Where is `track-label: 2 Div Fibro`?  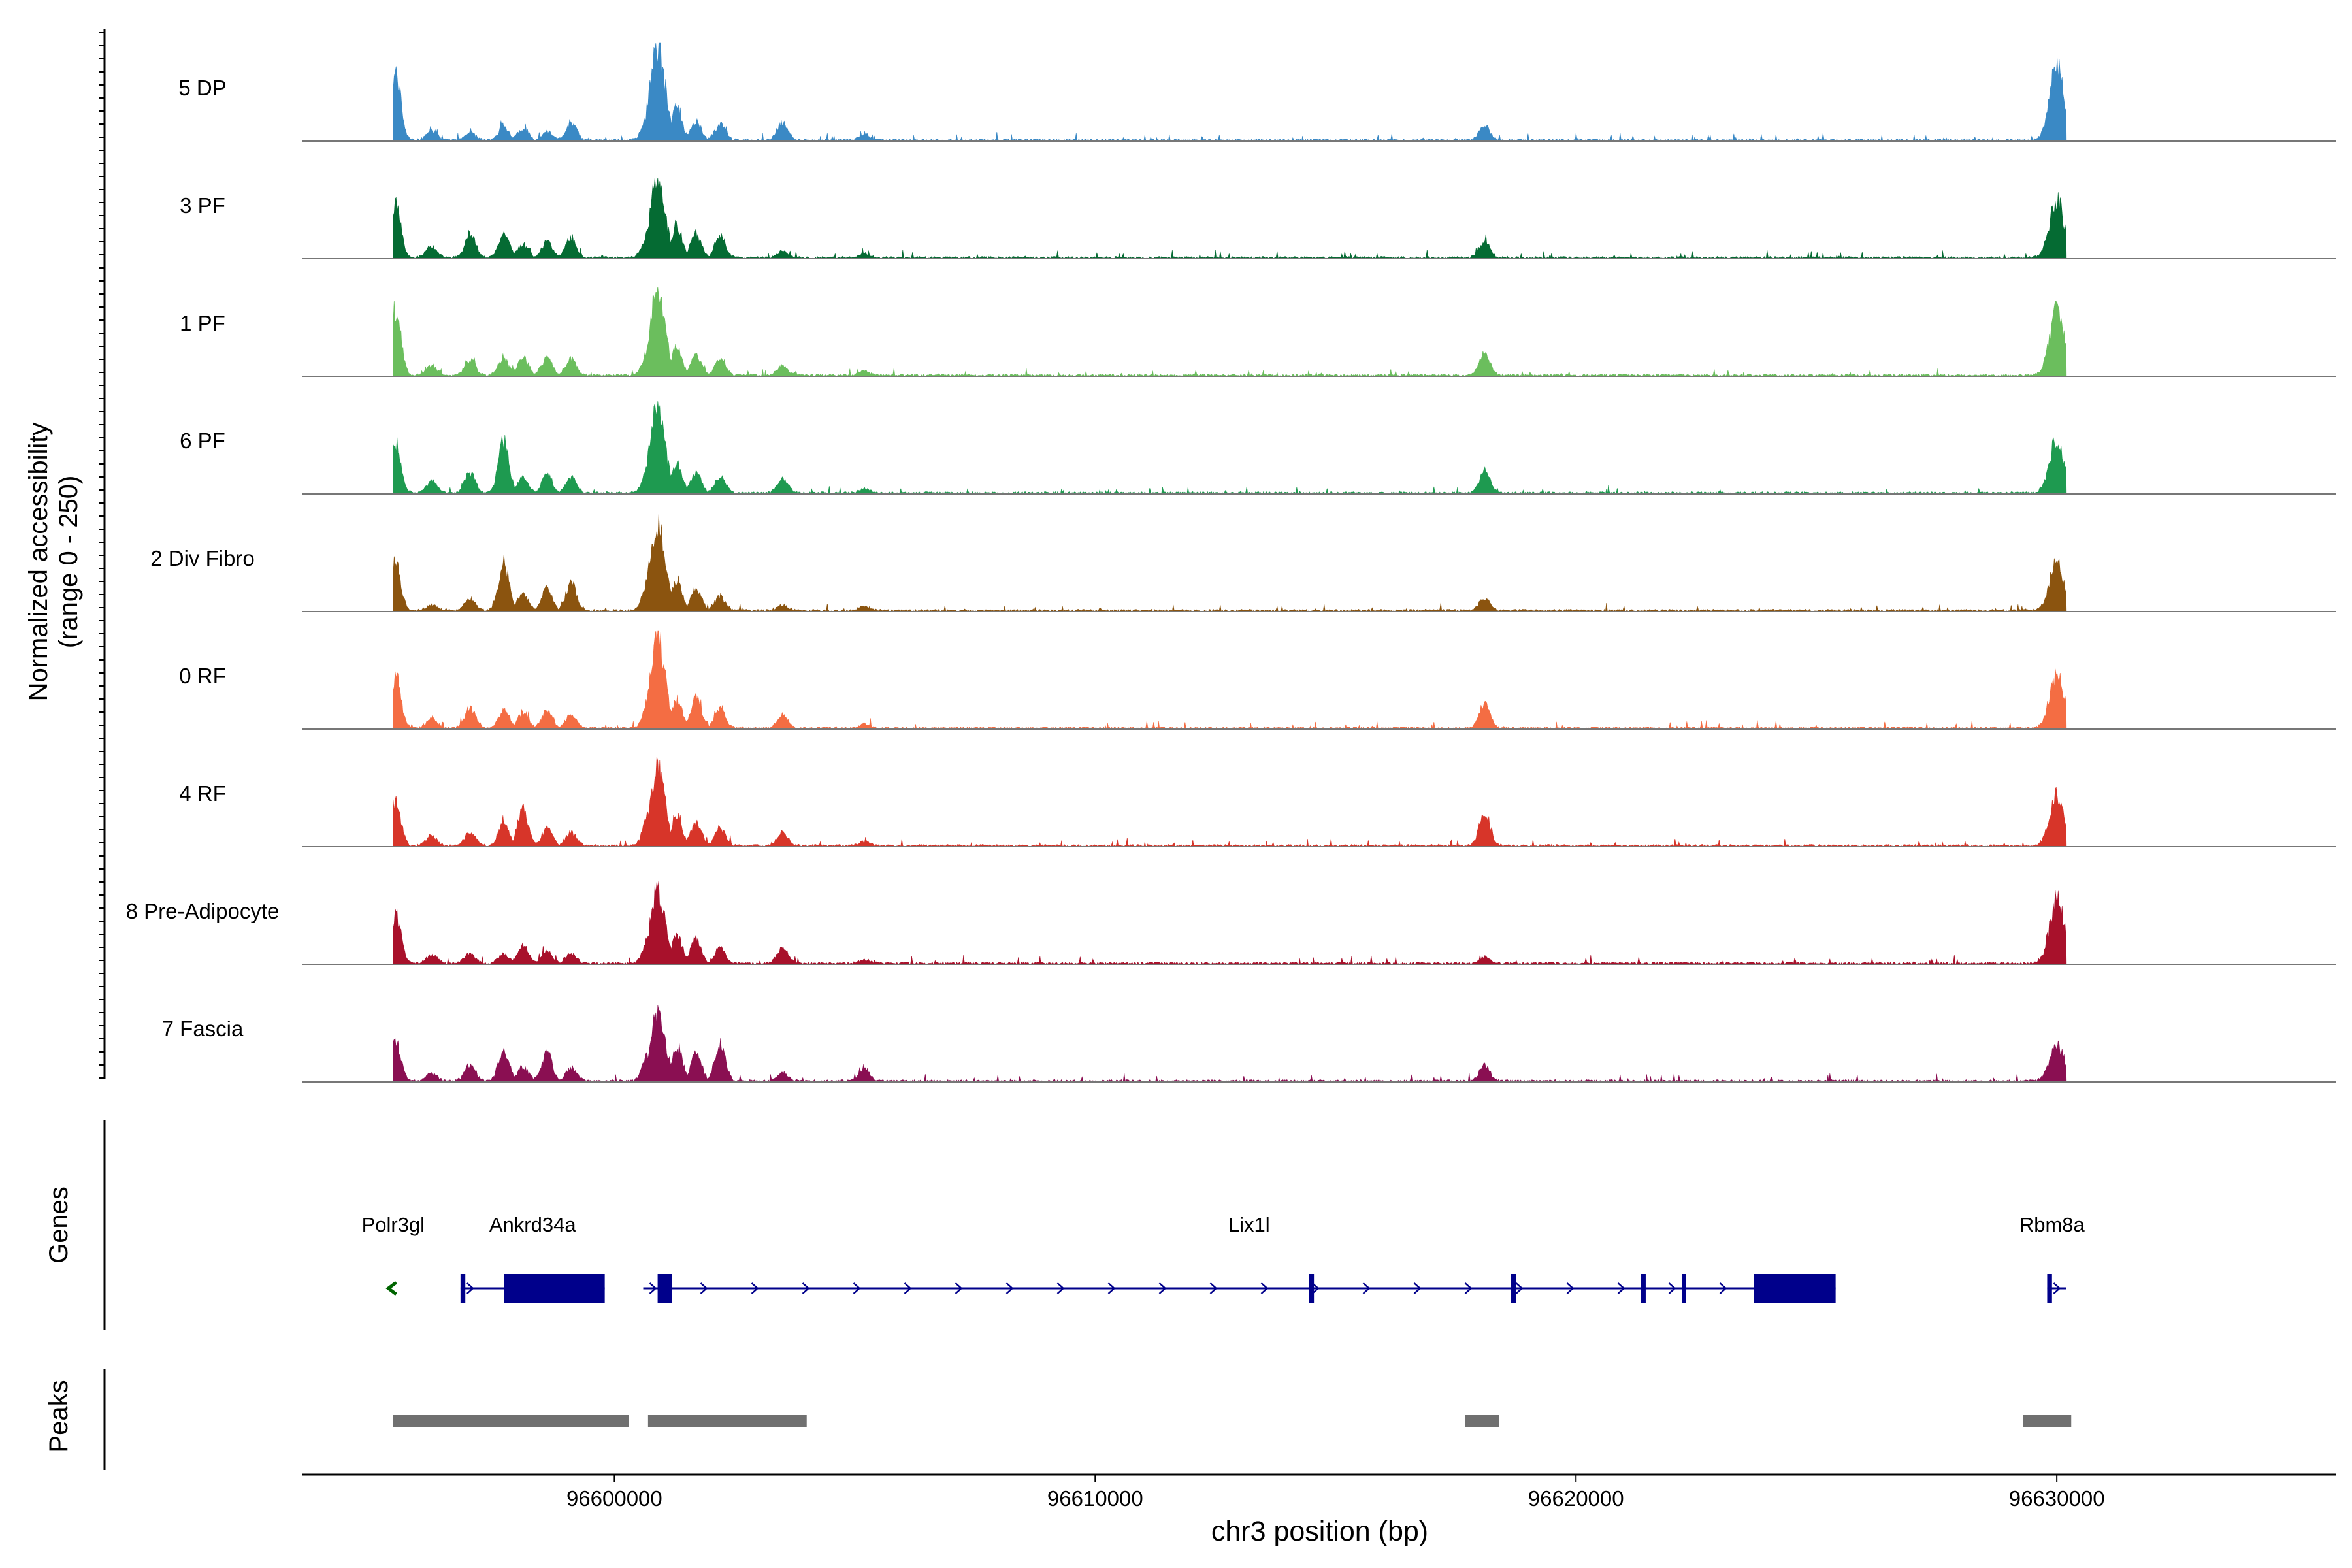 track-label: 2 Div Fibro is located at coordinates (202, 558).